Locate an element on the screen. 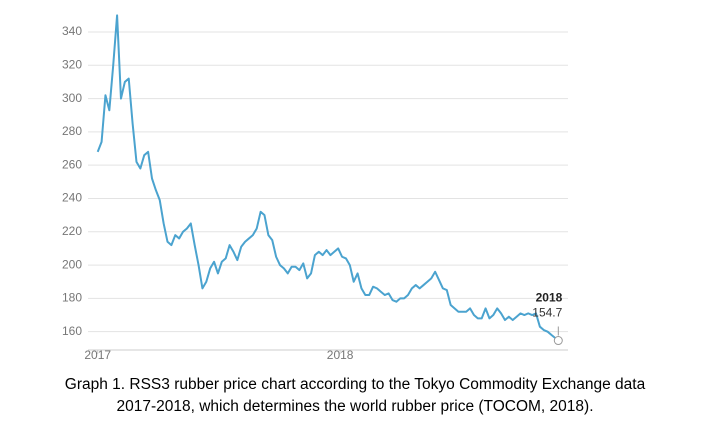  annotation: 2018 is located at coordinates (549, 298).